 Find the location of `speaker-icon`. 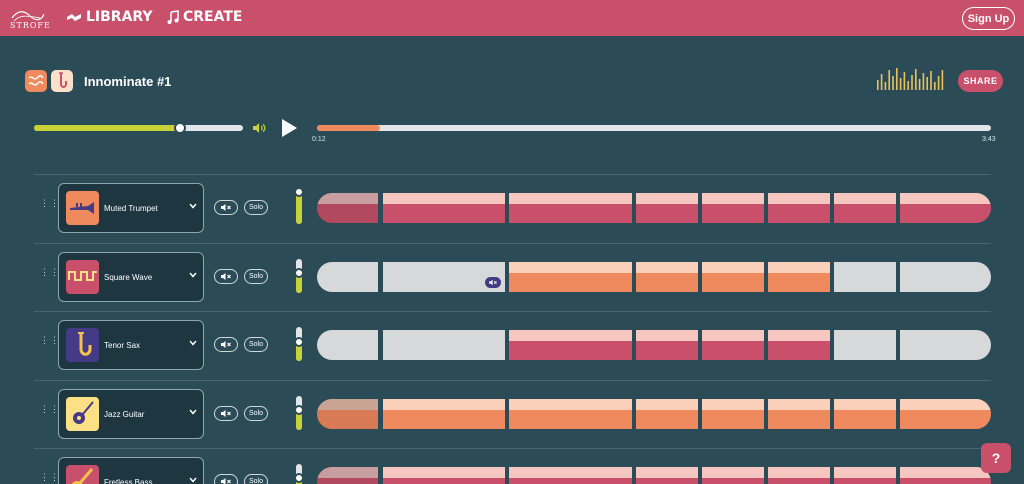

speaker-icon is located at coordinates (259, 128).